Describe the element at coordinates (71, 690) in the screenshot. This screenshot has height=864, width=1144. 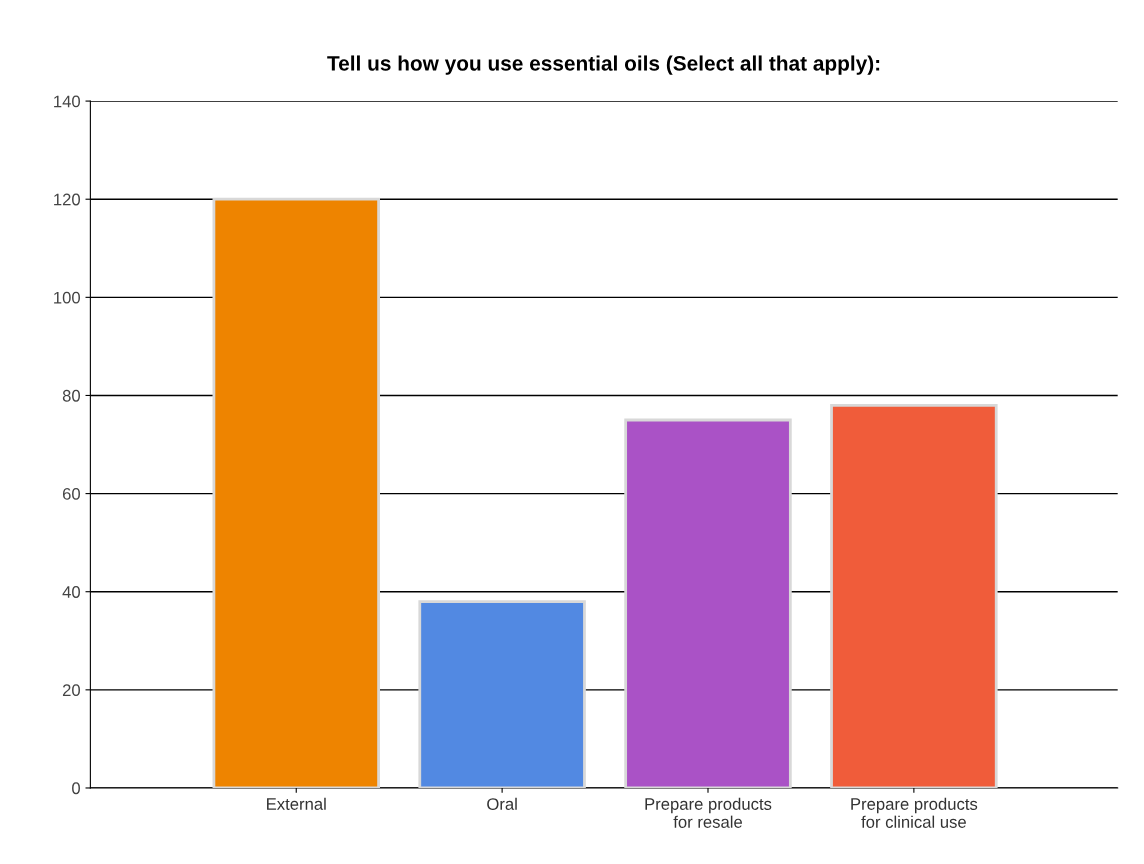
I see `y-tick-label: 20` at that location.